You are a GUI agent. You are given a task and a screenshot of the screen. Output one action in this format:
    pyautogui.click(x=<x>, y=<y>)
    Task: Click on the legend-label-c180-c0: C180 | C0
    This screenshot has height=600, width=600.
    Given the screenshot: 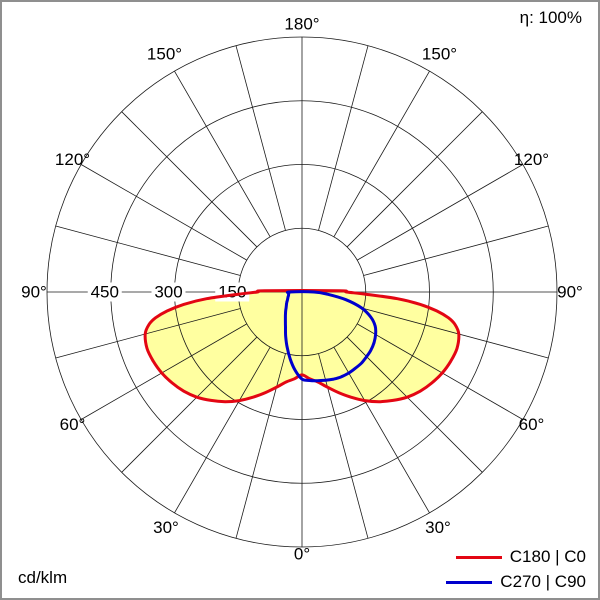 What is the action you would take?
    pyautogui.click(x=547, y=556)
    